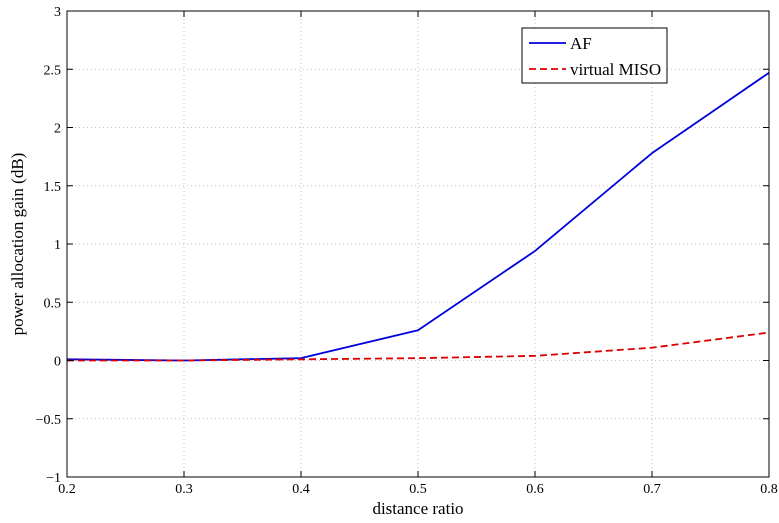 This screenshot has width=779, height=523. I want to click on x-tick-label: 0.2, so click(67, 489).